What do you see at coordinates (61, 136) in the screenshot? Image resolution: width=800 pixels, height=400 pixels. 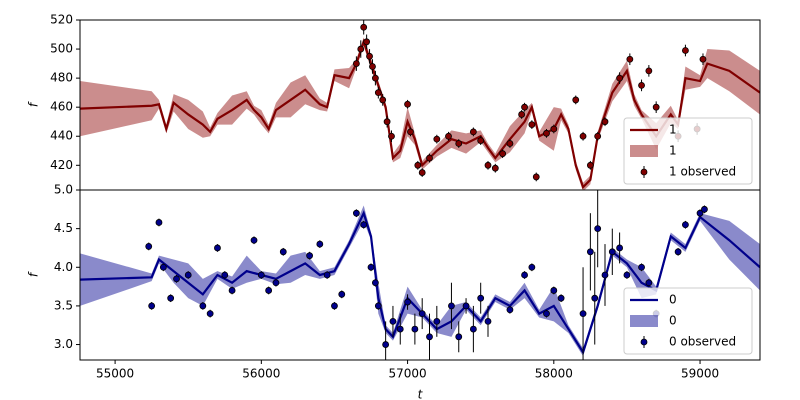 I see `y-tick-label: 440` at bounding box center [61, 136].